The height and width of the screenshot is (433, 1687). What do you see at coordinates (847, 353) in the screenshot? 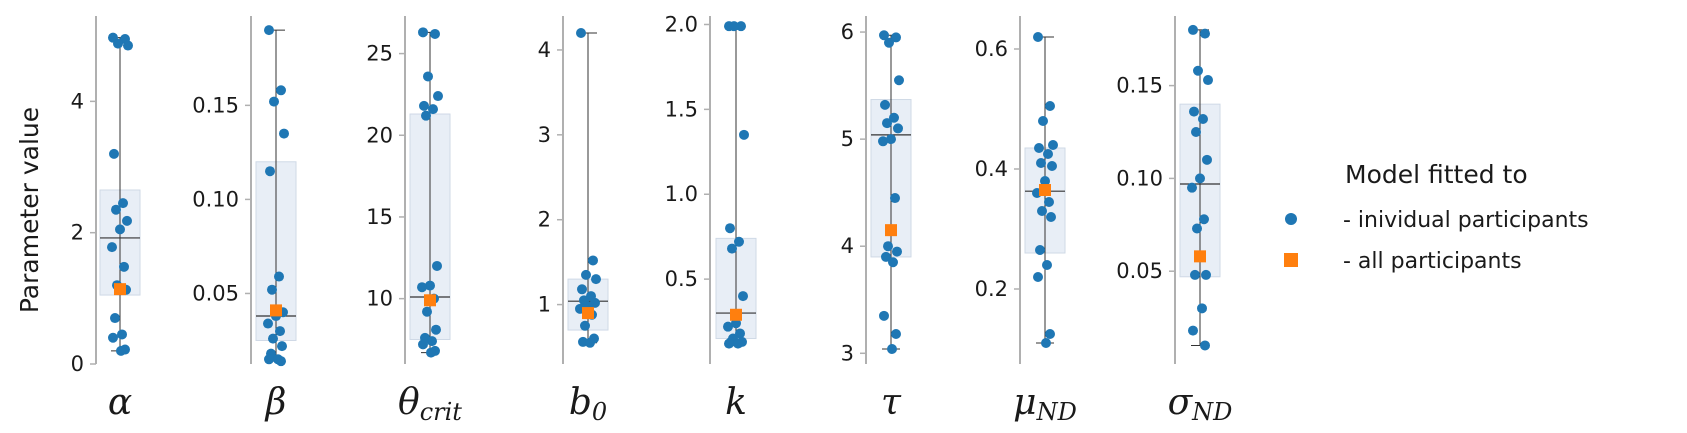
I see `y-tick-label: 3` at bounding box center [847, 353].